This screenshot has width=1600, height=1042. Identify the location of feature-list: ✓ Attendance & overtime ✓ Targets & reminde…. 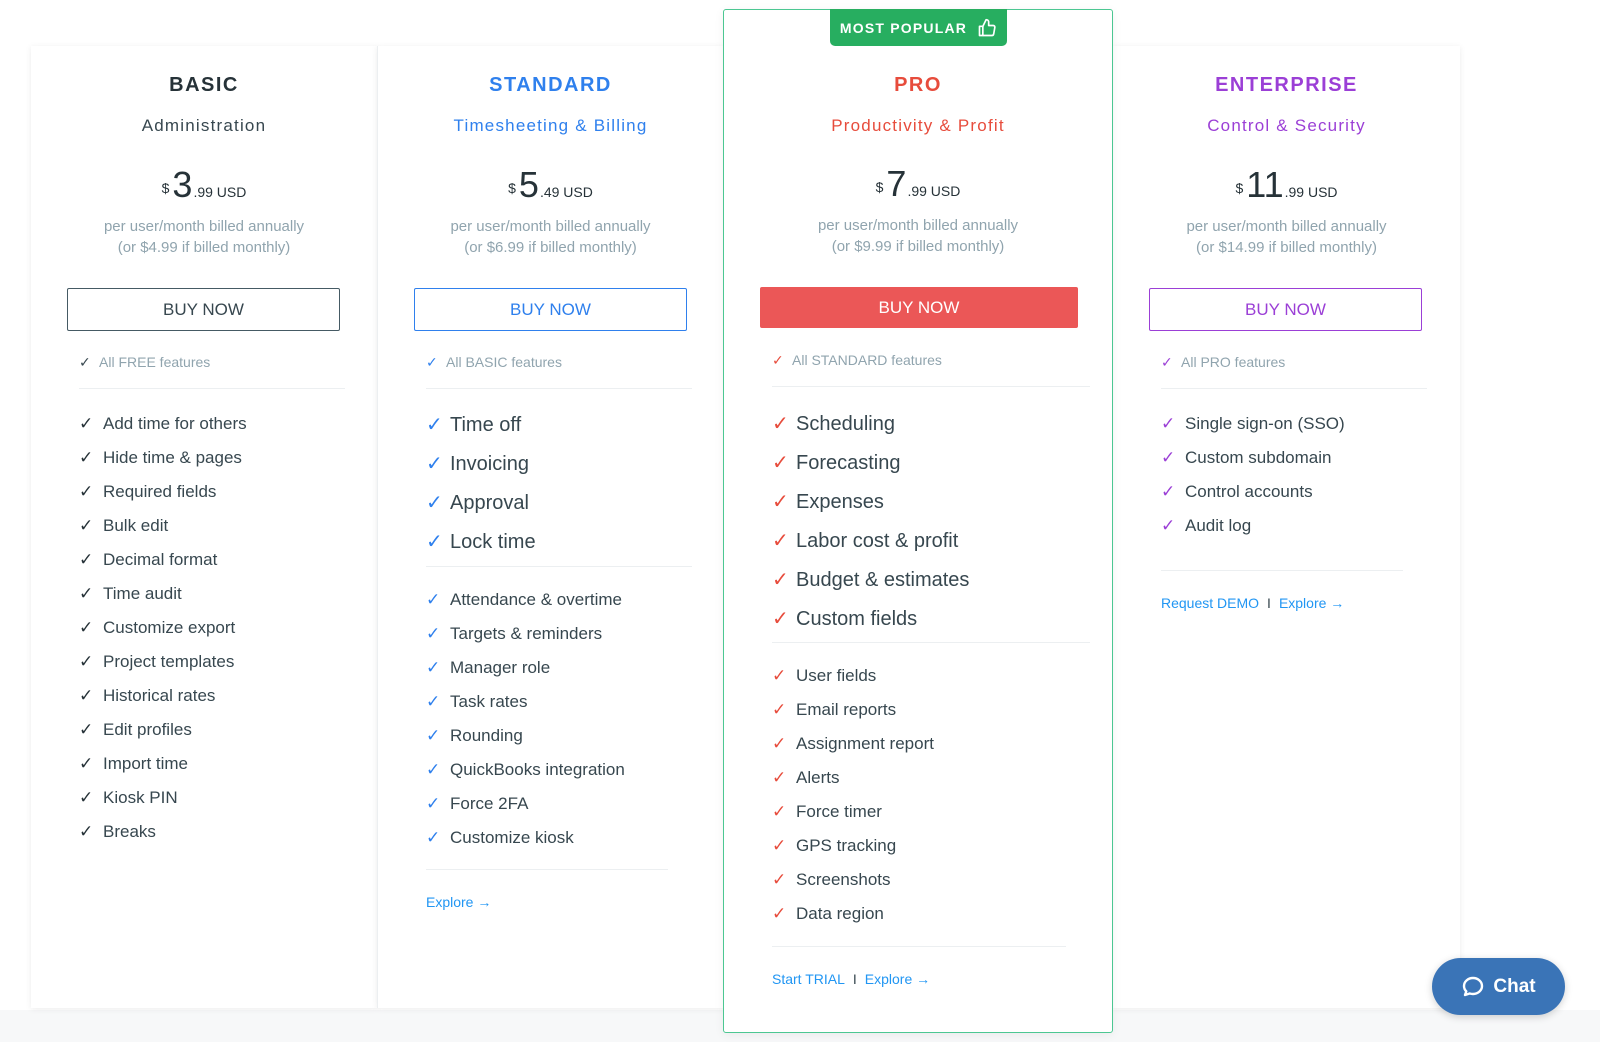
(525, 719).